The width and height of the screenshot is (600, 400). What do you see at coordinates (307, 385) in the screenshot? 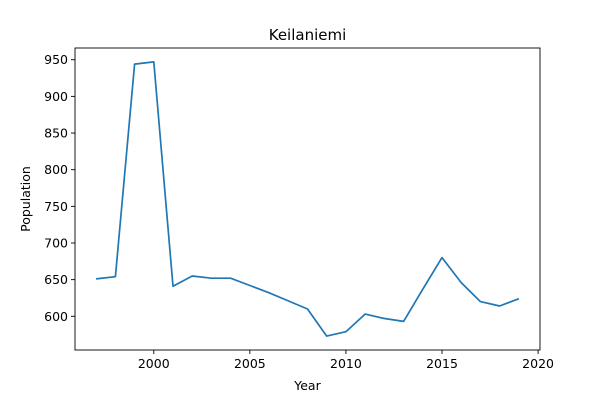
I see `x-axis-label: Year` at bounding box center [307, 385].